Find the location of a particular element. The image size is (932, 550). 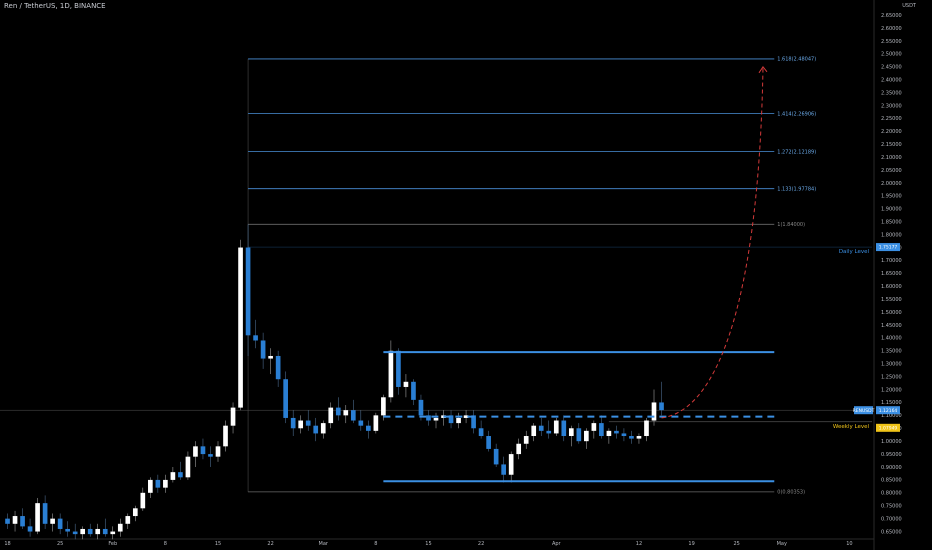

range-box is located at coordinates (579, 417).